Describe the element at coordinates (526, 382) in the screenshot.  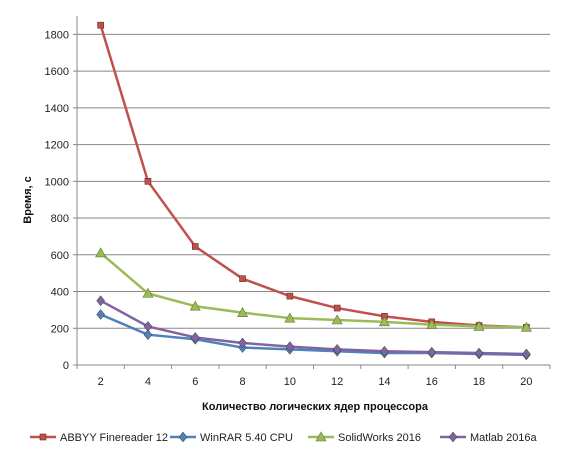
I see `x-tick-label: 20` at that location.